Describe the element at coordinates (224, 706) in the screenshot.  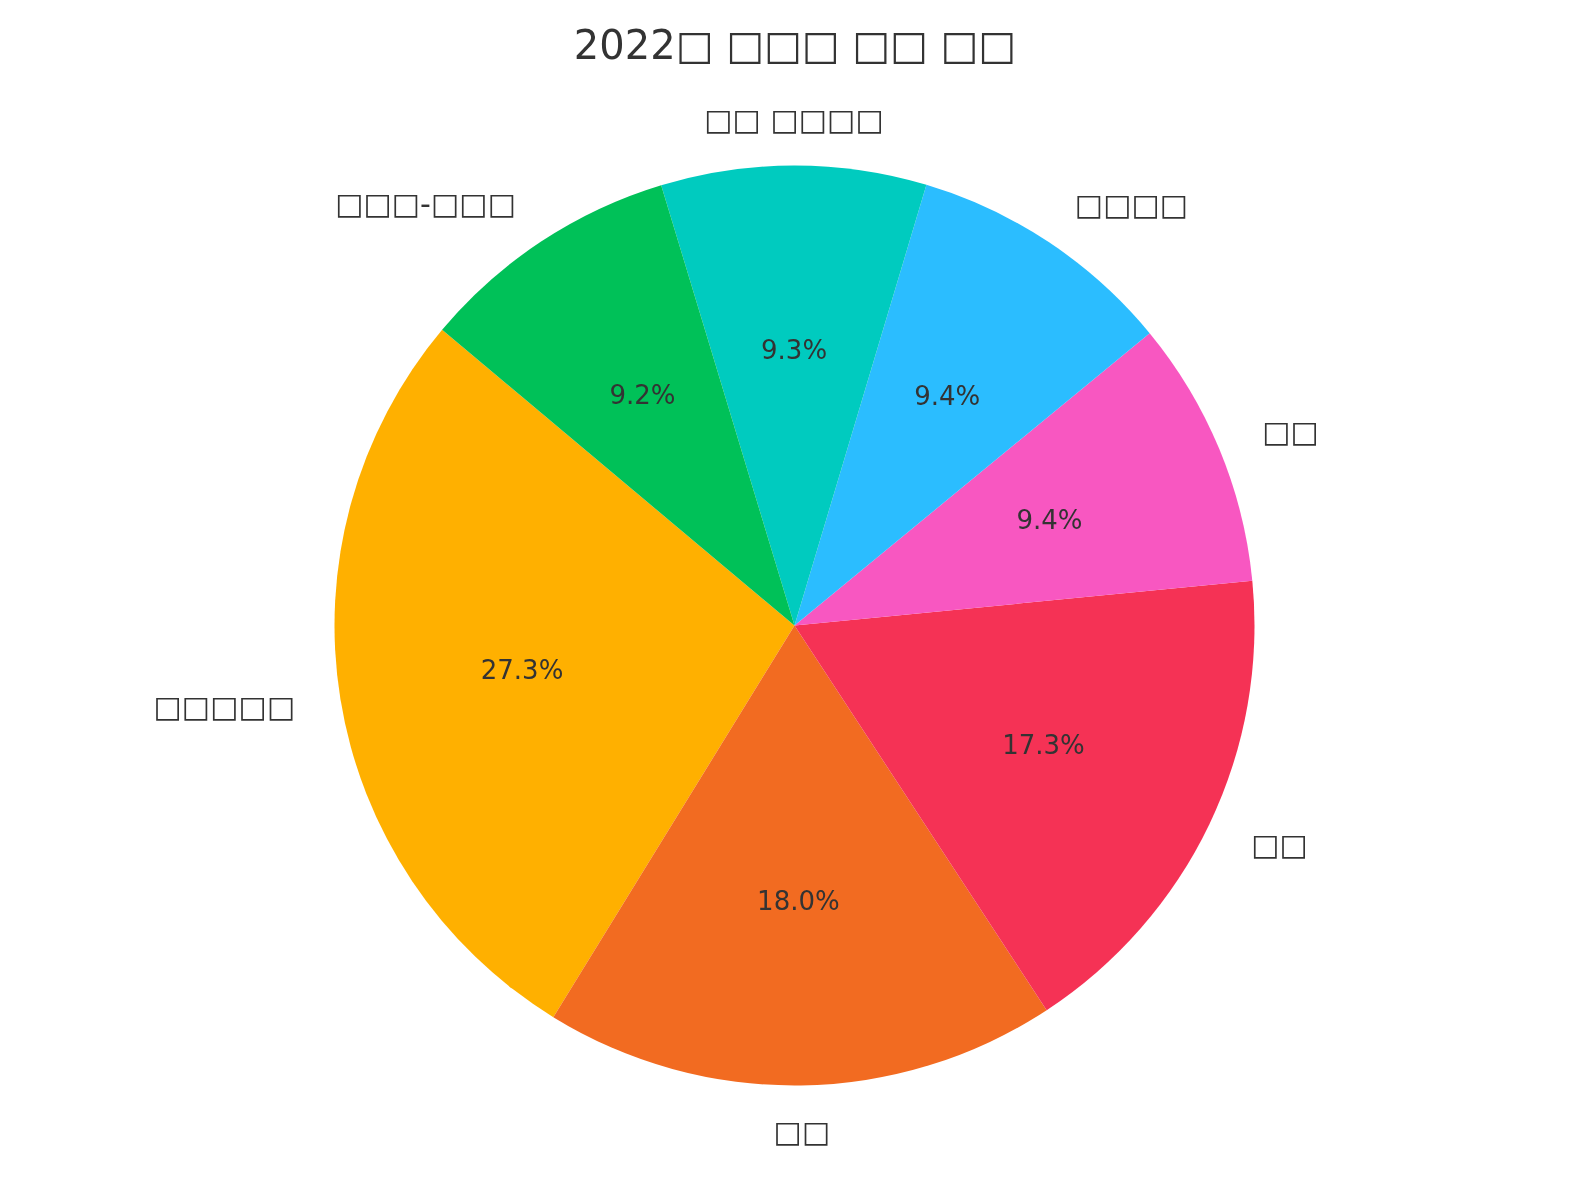
I see `slice-label: □□□□□` at that location.